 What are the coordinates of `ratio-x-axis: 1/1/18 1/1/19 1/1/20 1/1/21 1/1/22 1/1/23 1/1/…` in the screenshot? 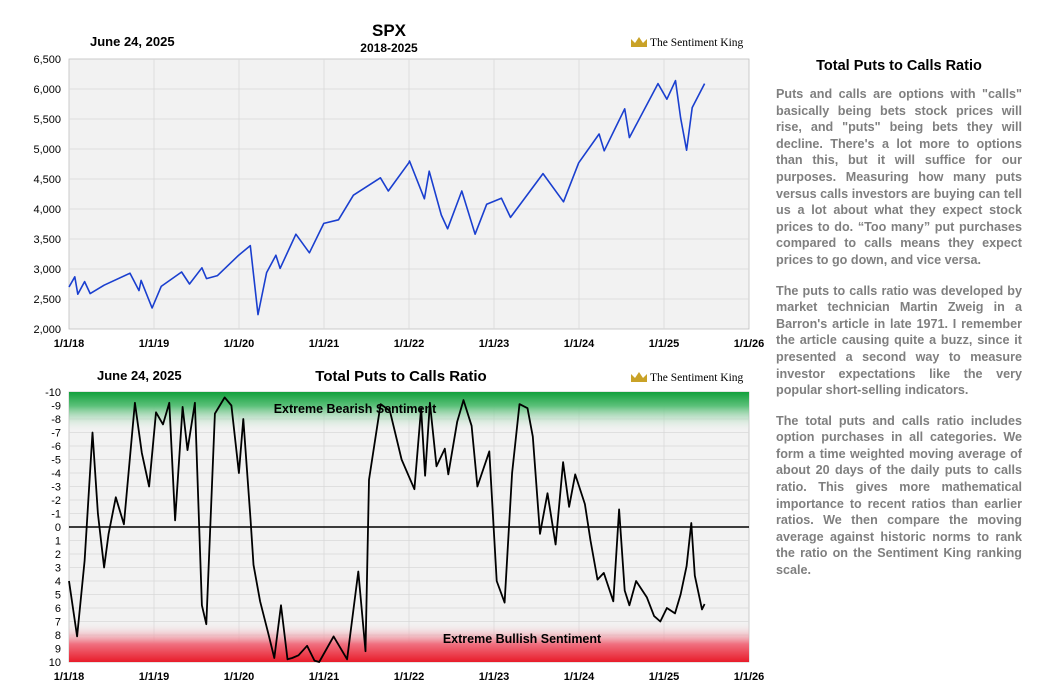 It's located at (409, 677).